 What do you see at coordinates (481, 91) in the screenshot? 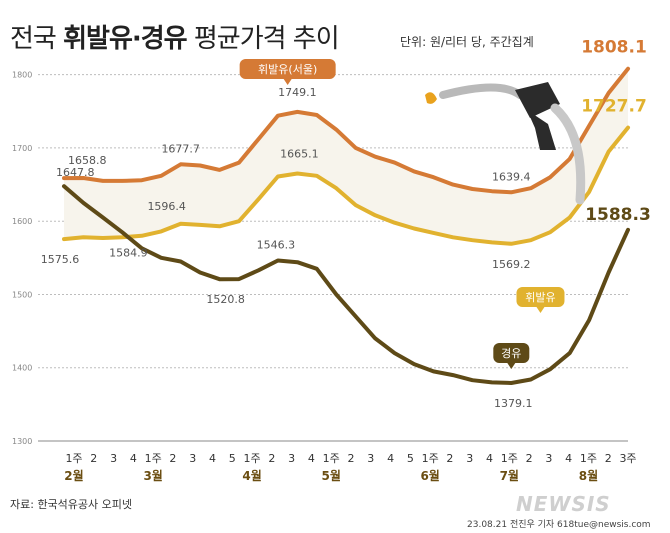
I see `nozzle-tube` at bounding box center [481, 91].